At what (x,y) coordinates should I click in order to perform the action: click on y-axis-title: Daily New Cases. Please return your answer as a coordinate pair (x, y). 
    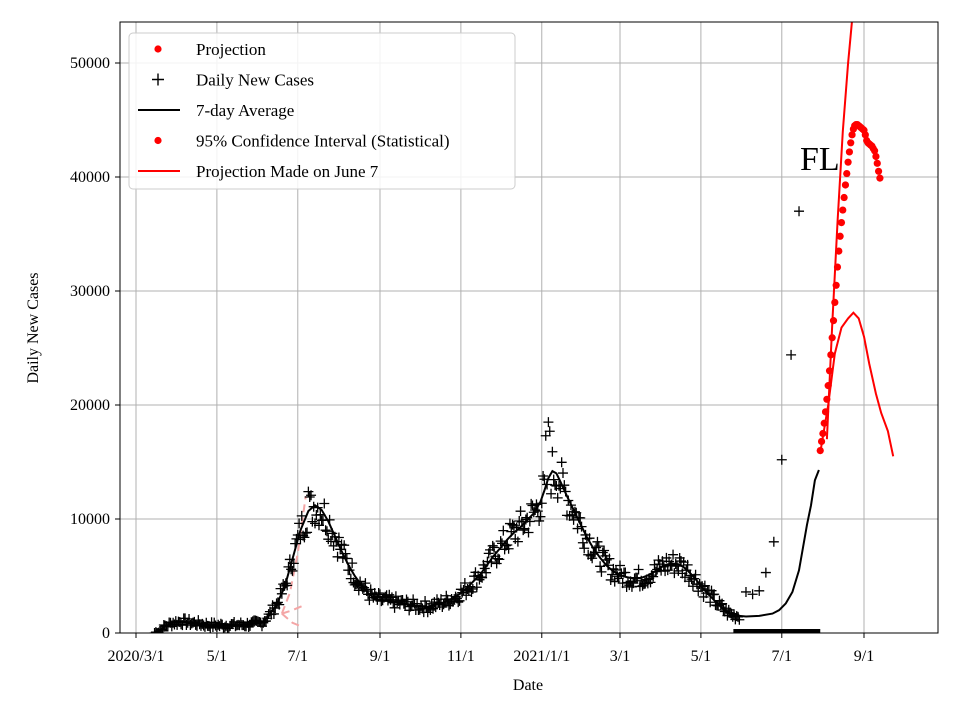
    Looking at the image, I should click on (33, 327).